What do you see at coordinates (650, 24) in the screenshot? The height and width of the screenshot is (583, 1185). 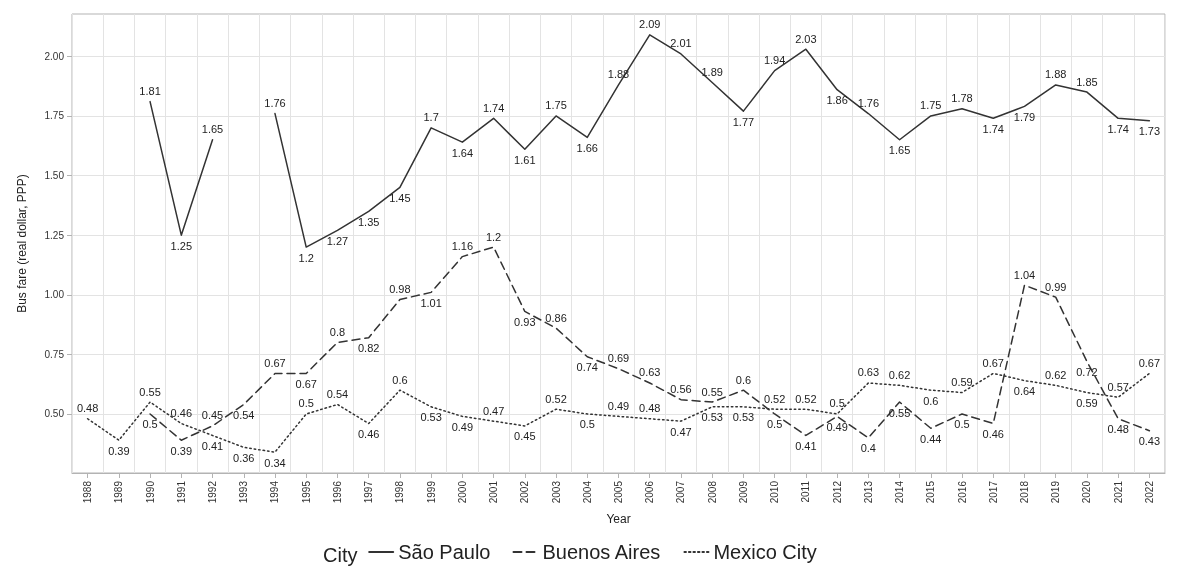 I see `data-label: 2.09` at bounding box center [650, 24].